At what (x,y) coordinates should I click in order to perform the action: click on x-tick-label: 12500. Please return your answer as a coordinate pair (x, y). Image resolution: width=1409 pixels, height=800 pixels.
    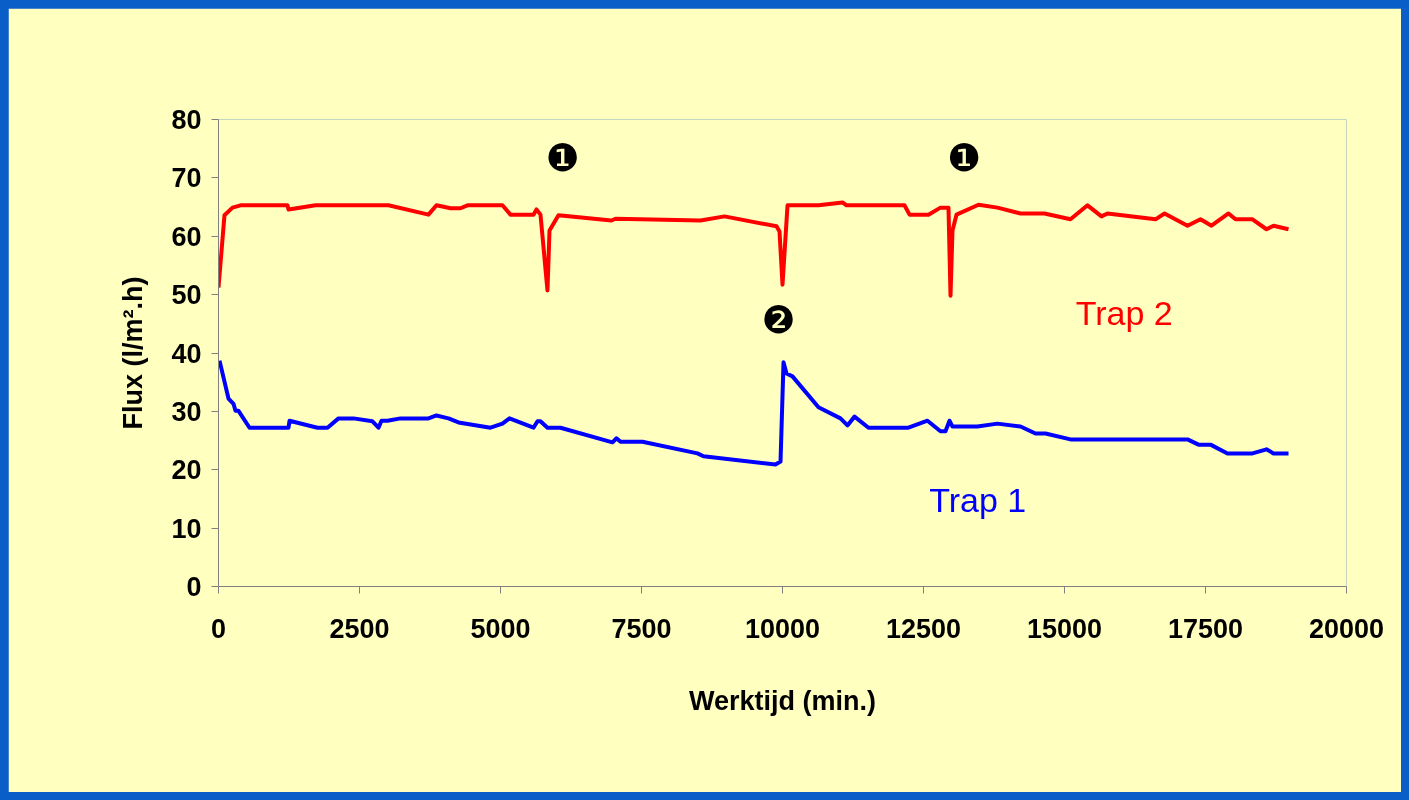
    Looking at the image, I should click on (923, 628).